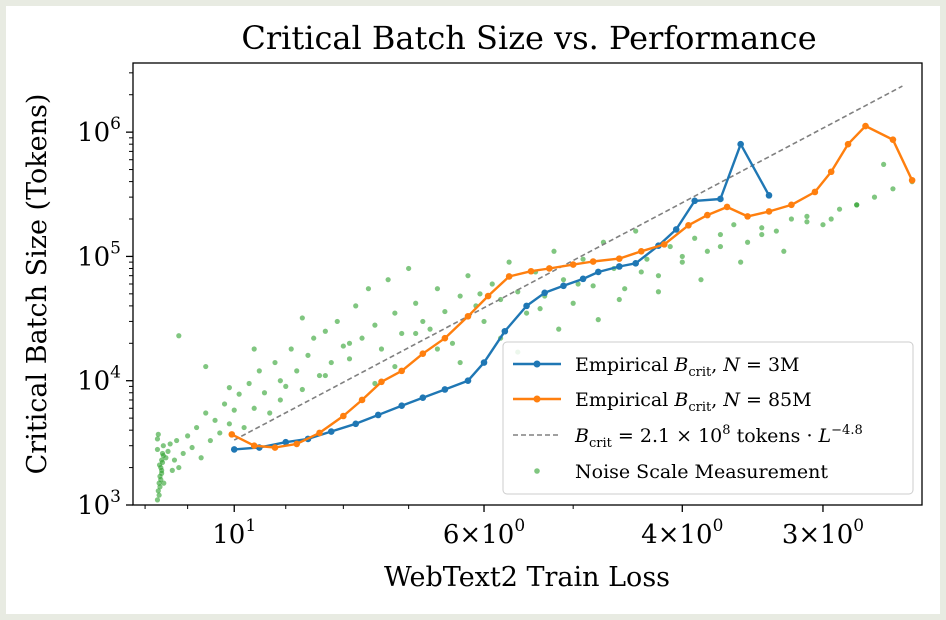 Image resolution: width=946 pixels, height=620 pixels. Describe the element at coordinates (687, 367) in the screenshot. I see `legend-label: Empirical Bcrit, N = 3M` at that location.